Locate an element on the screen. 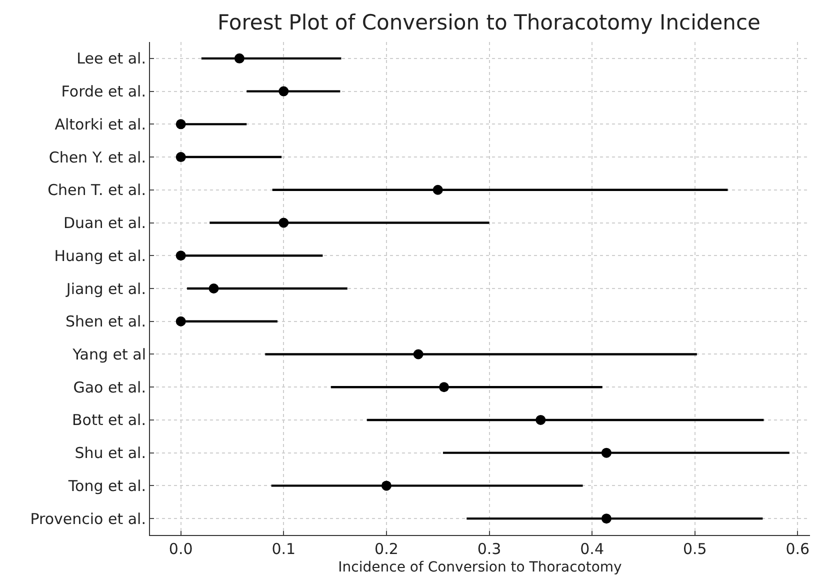 Image resolution: width=815 pixels, height=585 pixels. y-tick-label: Chen Y. et al. is located at coordinates (97, 157).